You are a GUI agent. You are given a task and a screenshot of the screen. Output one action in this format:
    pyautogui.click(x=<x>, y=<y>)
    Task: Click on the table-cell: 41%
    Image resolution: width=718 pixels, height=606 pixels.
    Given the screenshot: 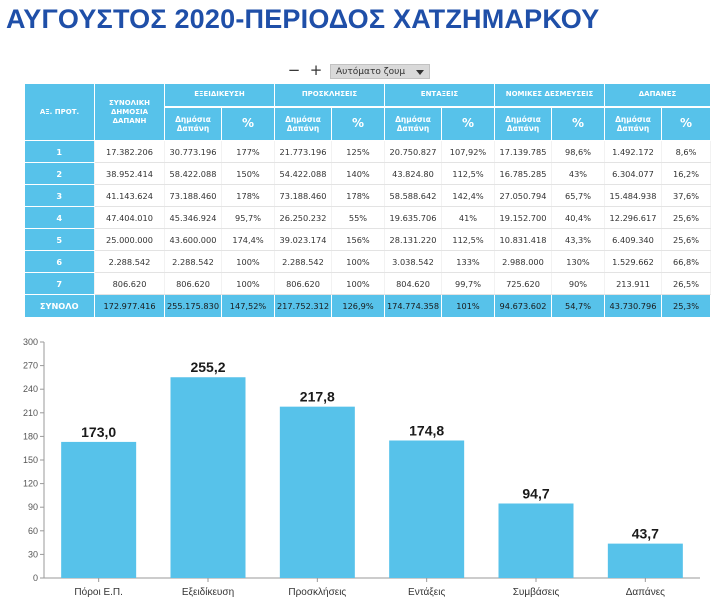 What is the action you would take?
    pyautogui.click(x=468, y=217)
    